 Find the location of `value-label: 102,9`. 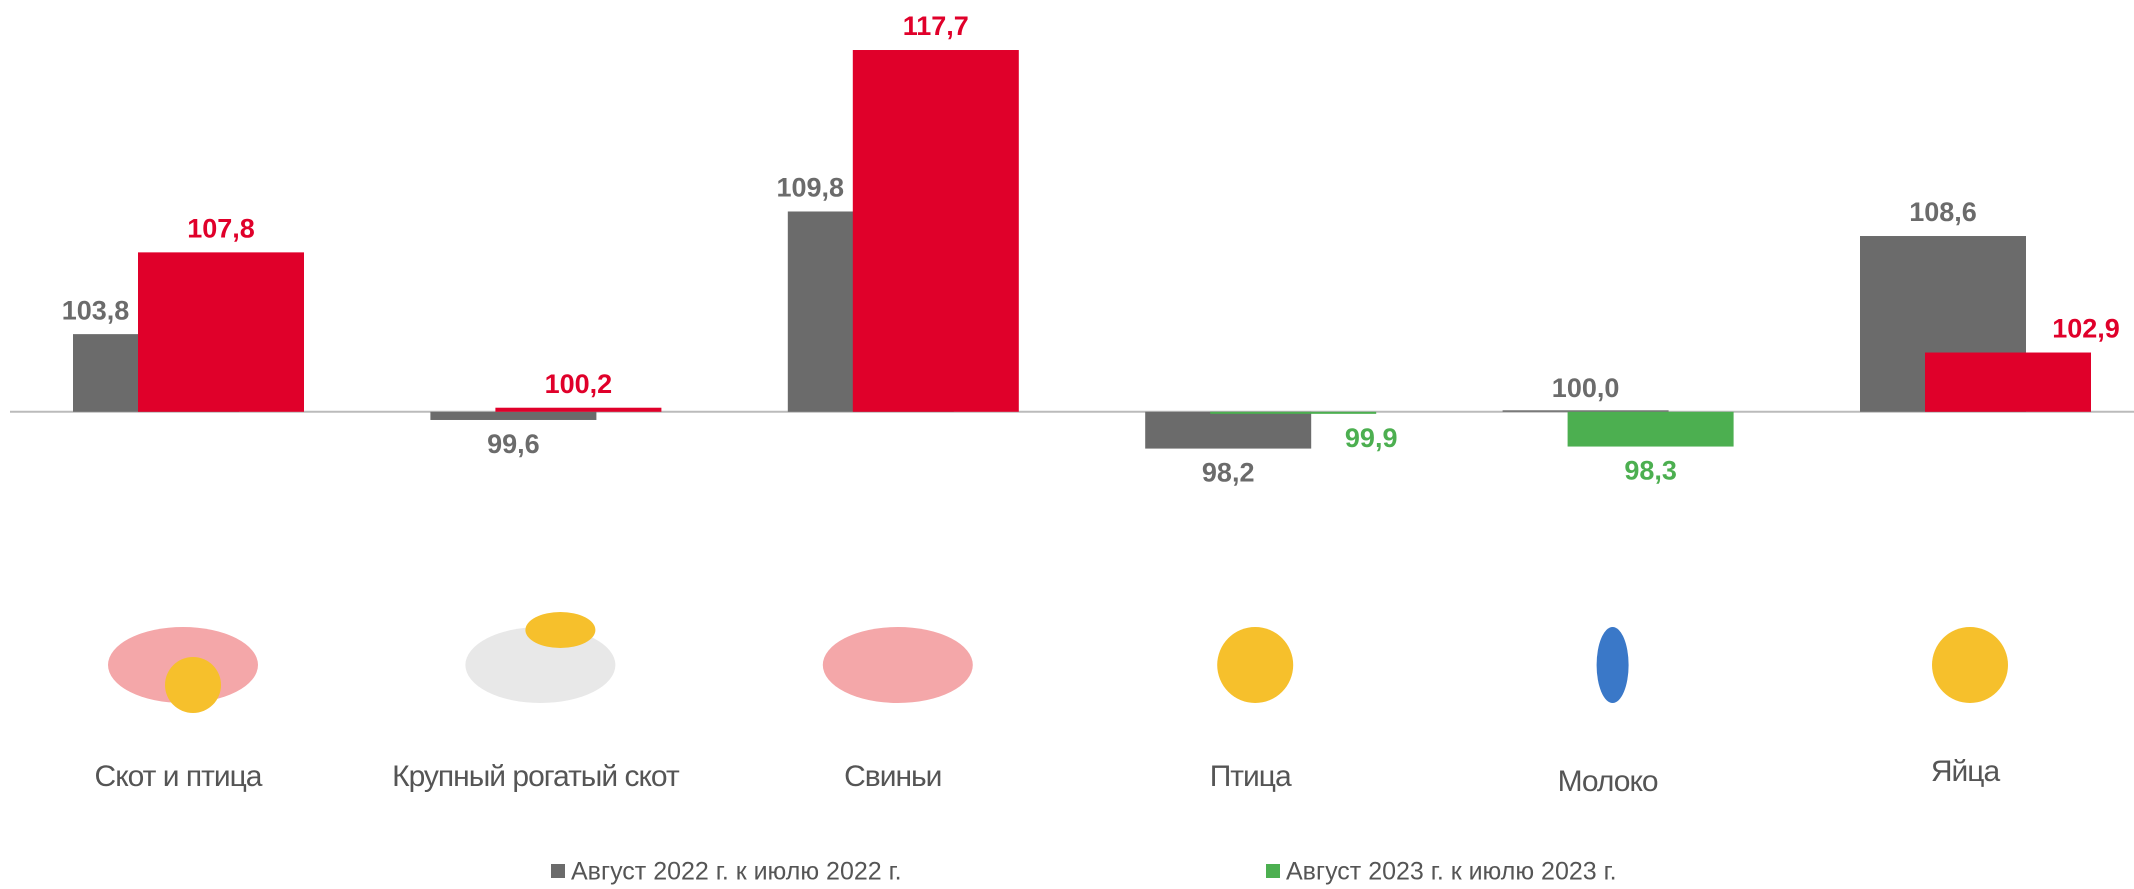

value-label: 102,9 is located at coordinates (2086, 329).